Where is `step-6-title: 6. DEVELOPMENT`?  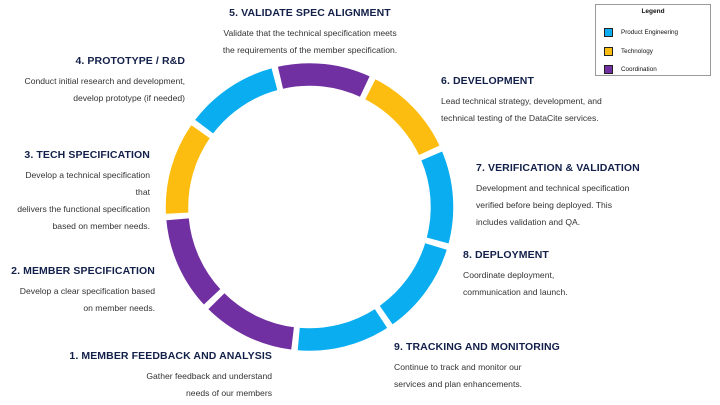 step-6-title: 6. DEVELOPMENT is located at coordinates (487, 81).